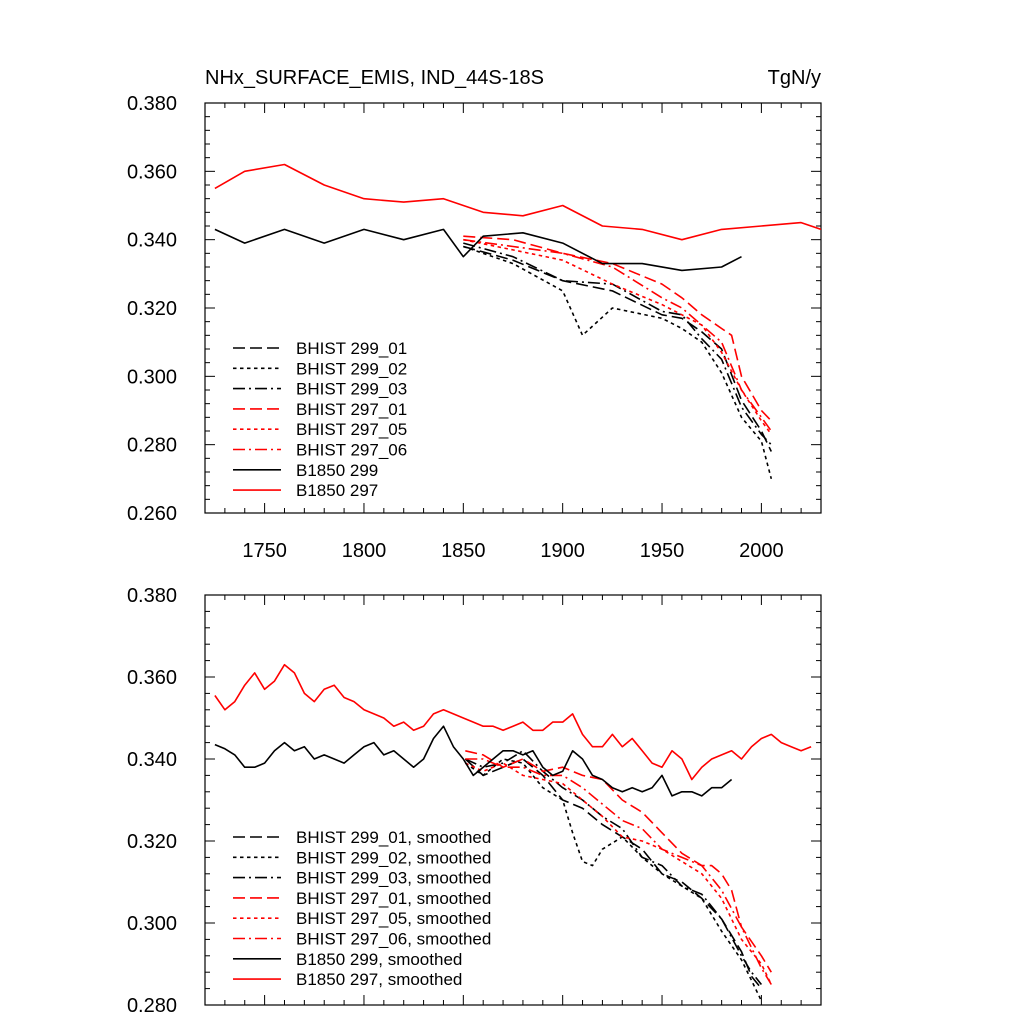  I want to click on legend-label: BHIST 299_01, so click(351, 348).